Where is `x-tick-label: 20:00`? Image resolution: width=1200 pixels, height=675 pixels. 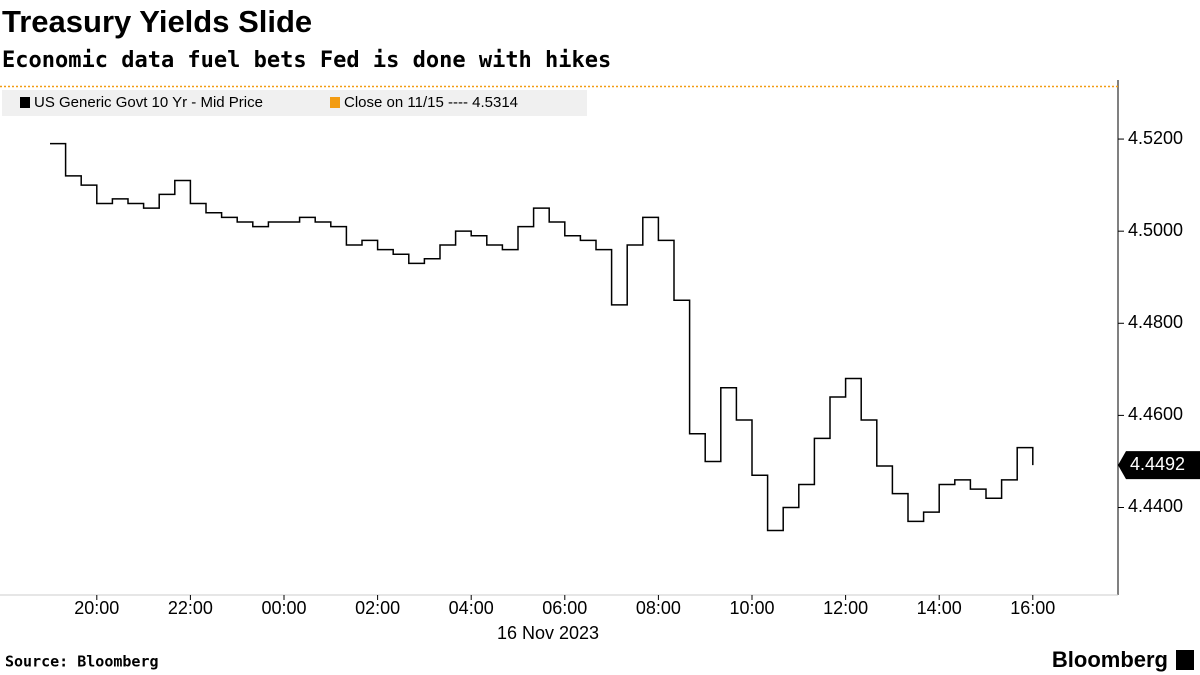 x-tick-label: 20:00 is located at coordinates (96, 608).